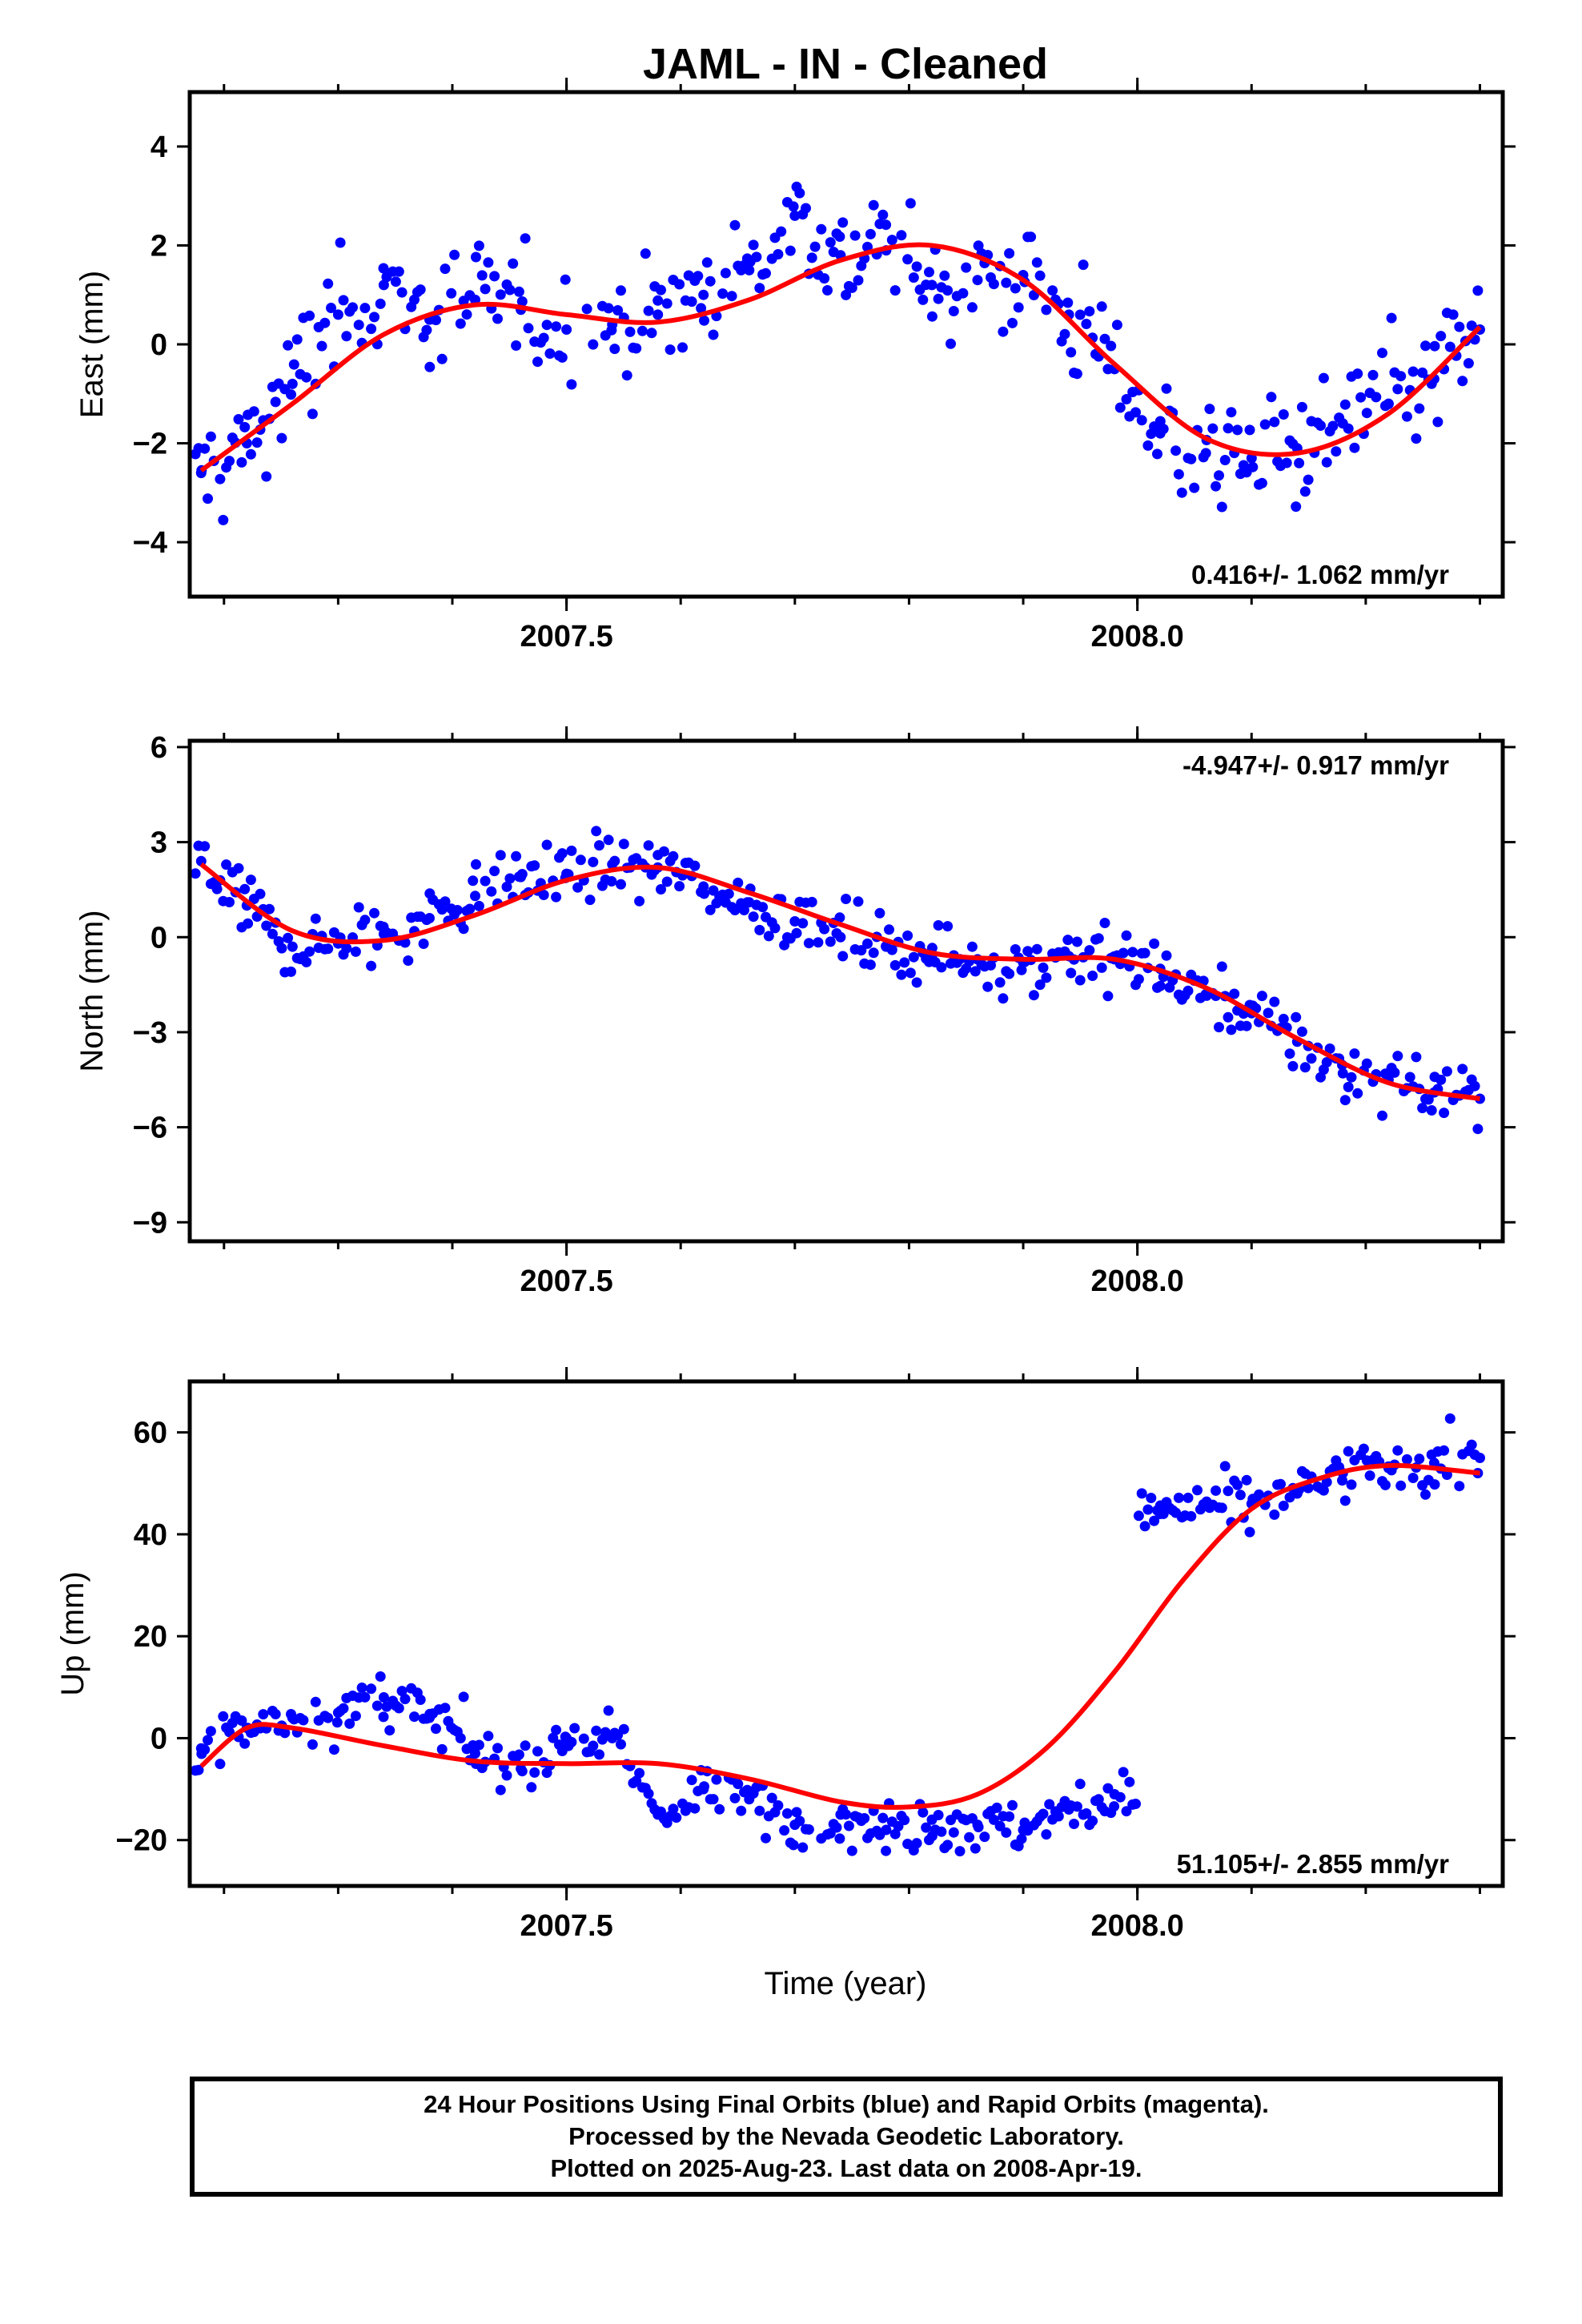  Describe the element at coordinates (159, 938) in the screenshot. I see `y-tick-label: 0` at that location.